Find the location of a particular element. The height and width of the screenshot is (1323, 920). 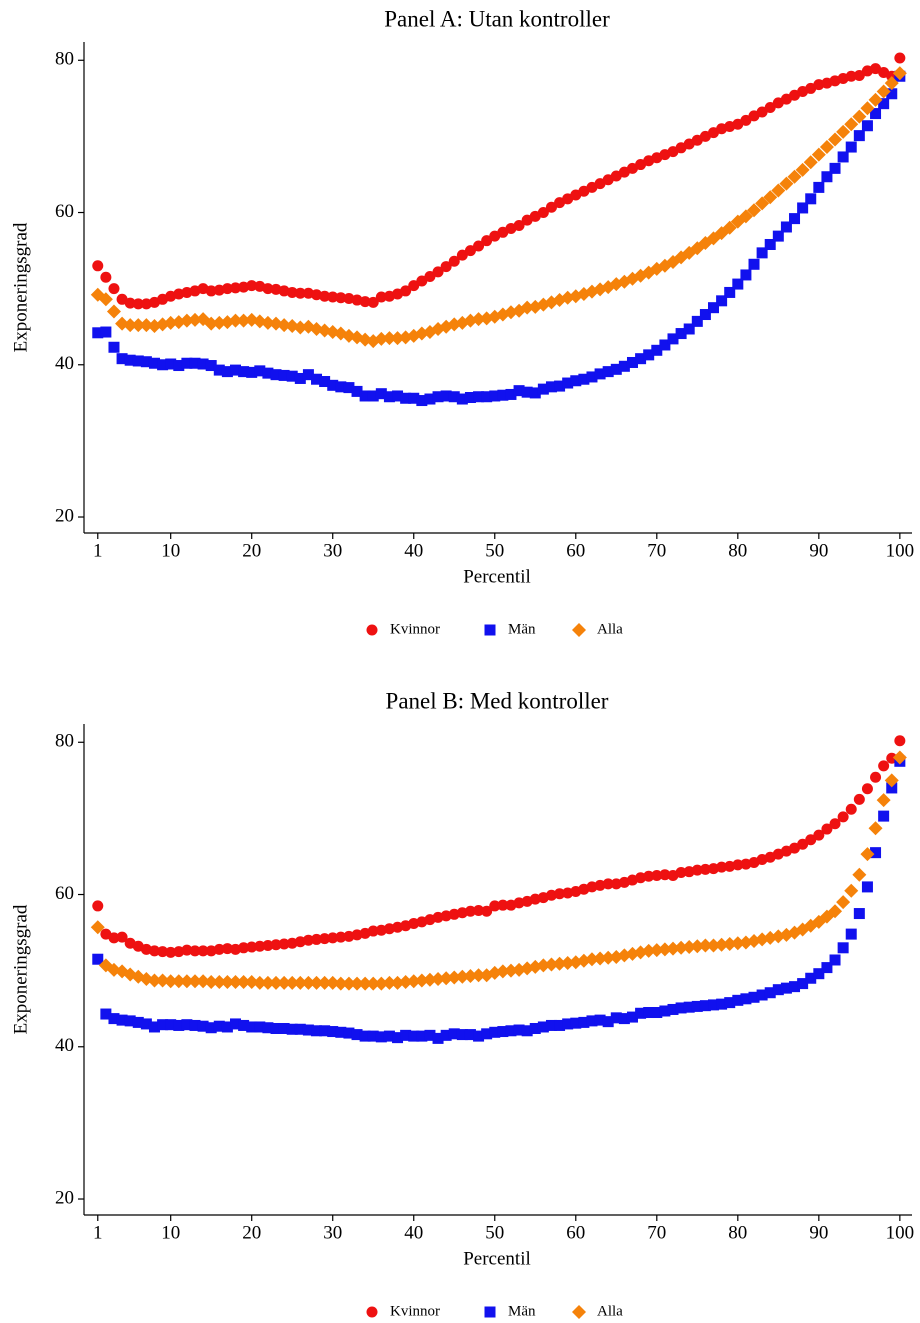

y-axis-label: Exponeringsgrad is located at coordinates (20, 287).